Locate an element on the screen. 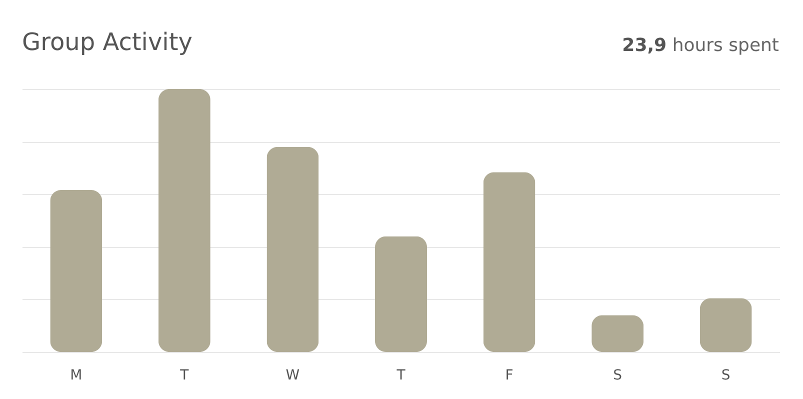  x-tick-label: F is located at coordinates (509, 376).